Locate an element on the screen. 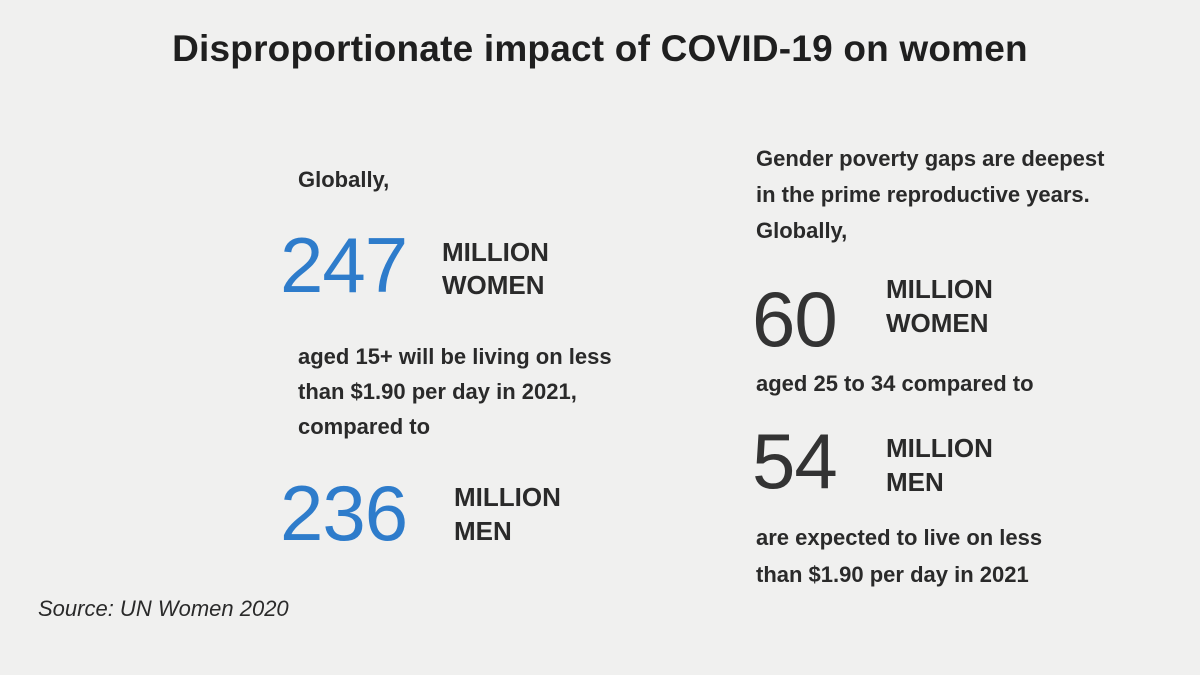 The image size is (1200, 675). right-stat-women-unit-women: WOMEN is located at coordinates (937, 323).